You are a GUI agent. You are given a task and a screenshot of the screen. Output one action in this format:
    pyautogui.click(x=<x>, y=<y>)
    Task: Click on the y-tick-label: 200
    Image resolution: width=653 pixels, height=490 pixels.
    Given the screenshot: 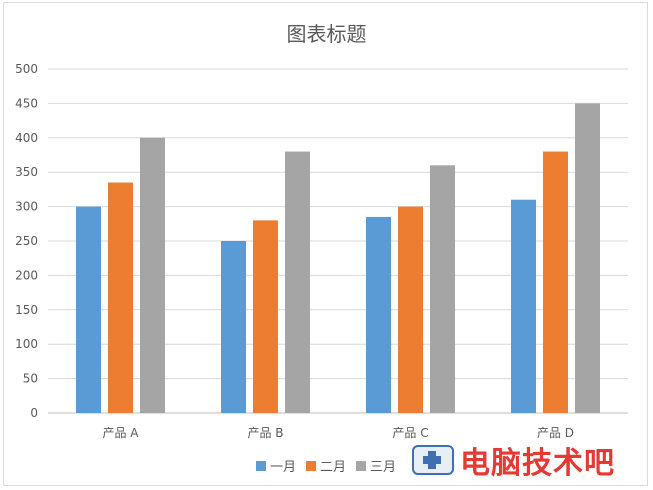 What is the action you would take?
    pyautogui.click(x=26, y=275)
    